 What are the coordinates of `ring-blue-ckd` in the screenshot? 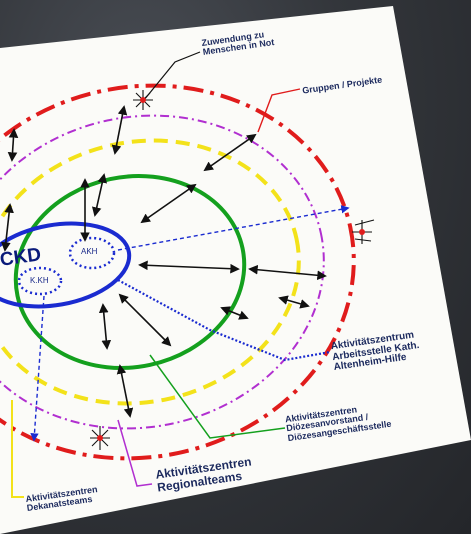 It's located at (66, 265).